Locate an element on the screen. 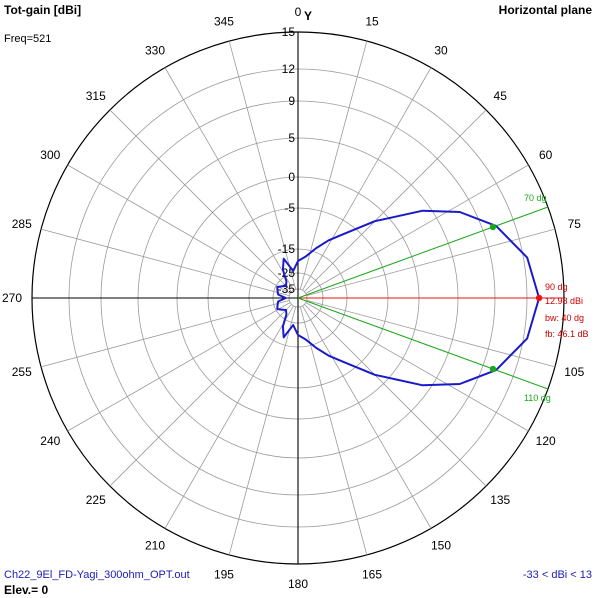  angle-label: 105 is located at coordinates (574, 372).